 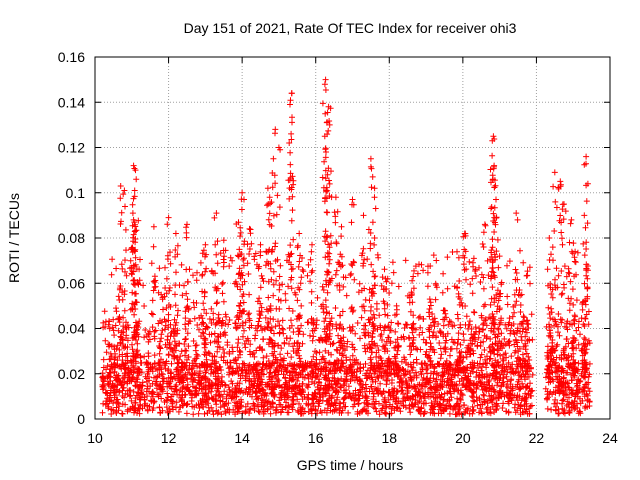 I want to click on x-tick-label: 22, so click(x=537, y=438).